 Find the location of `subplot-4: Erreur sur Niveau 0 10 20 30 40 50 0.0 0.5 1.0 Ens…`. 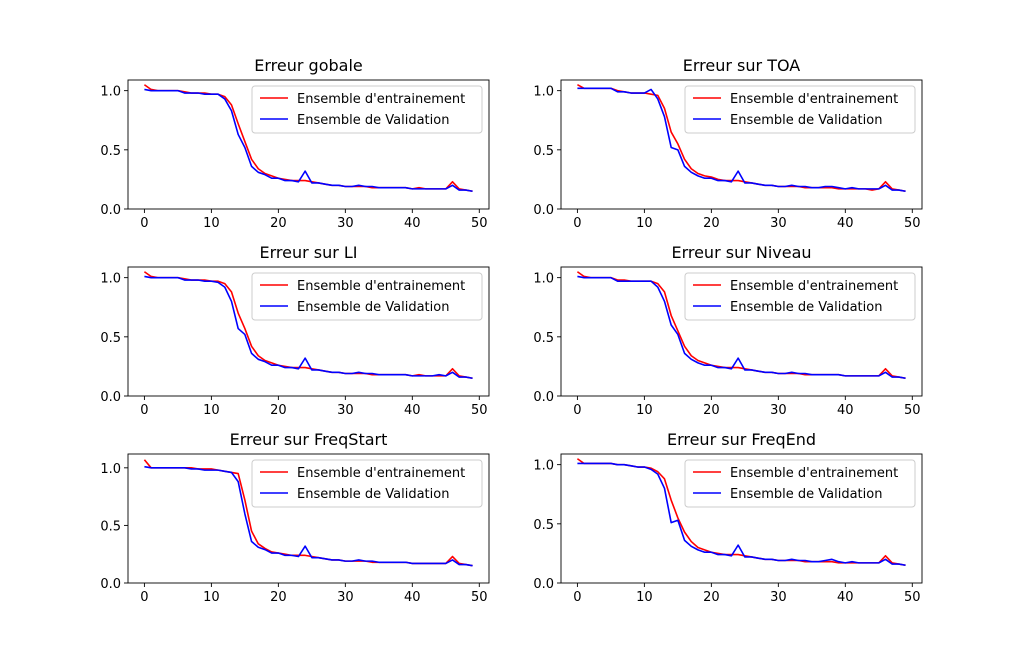

subplot-4: Erreur sur Niveau 0 10 20 30 40 50 0.0 0.5 1.0 Ens… is located at coordinates (728, 330).